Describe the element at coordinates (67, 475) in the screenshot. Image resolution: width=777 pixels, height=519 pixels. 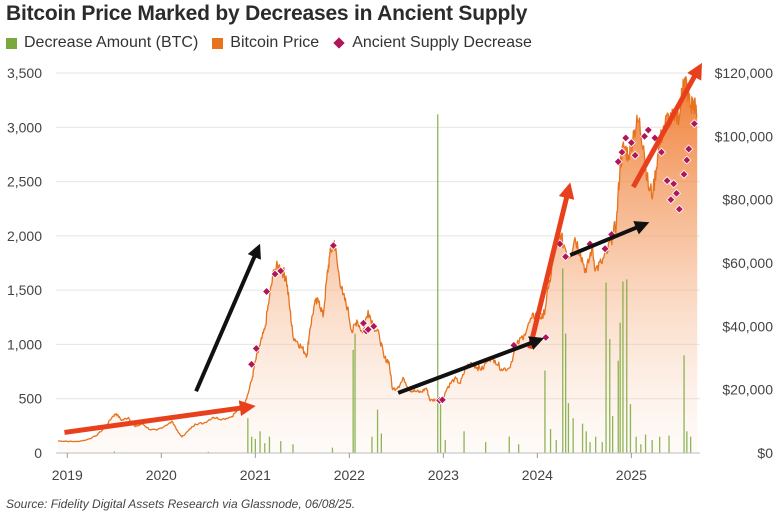
I see `x-tick-label: 2019` at that location.